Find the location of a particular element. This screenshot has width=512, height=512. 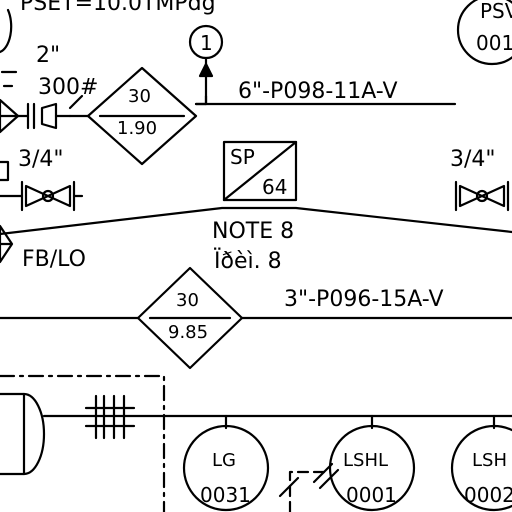

note-line-1: NOTE 8 is located at coordinates (253, 231).